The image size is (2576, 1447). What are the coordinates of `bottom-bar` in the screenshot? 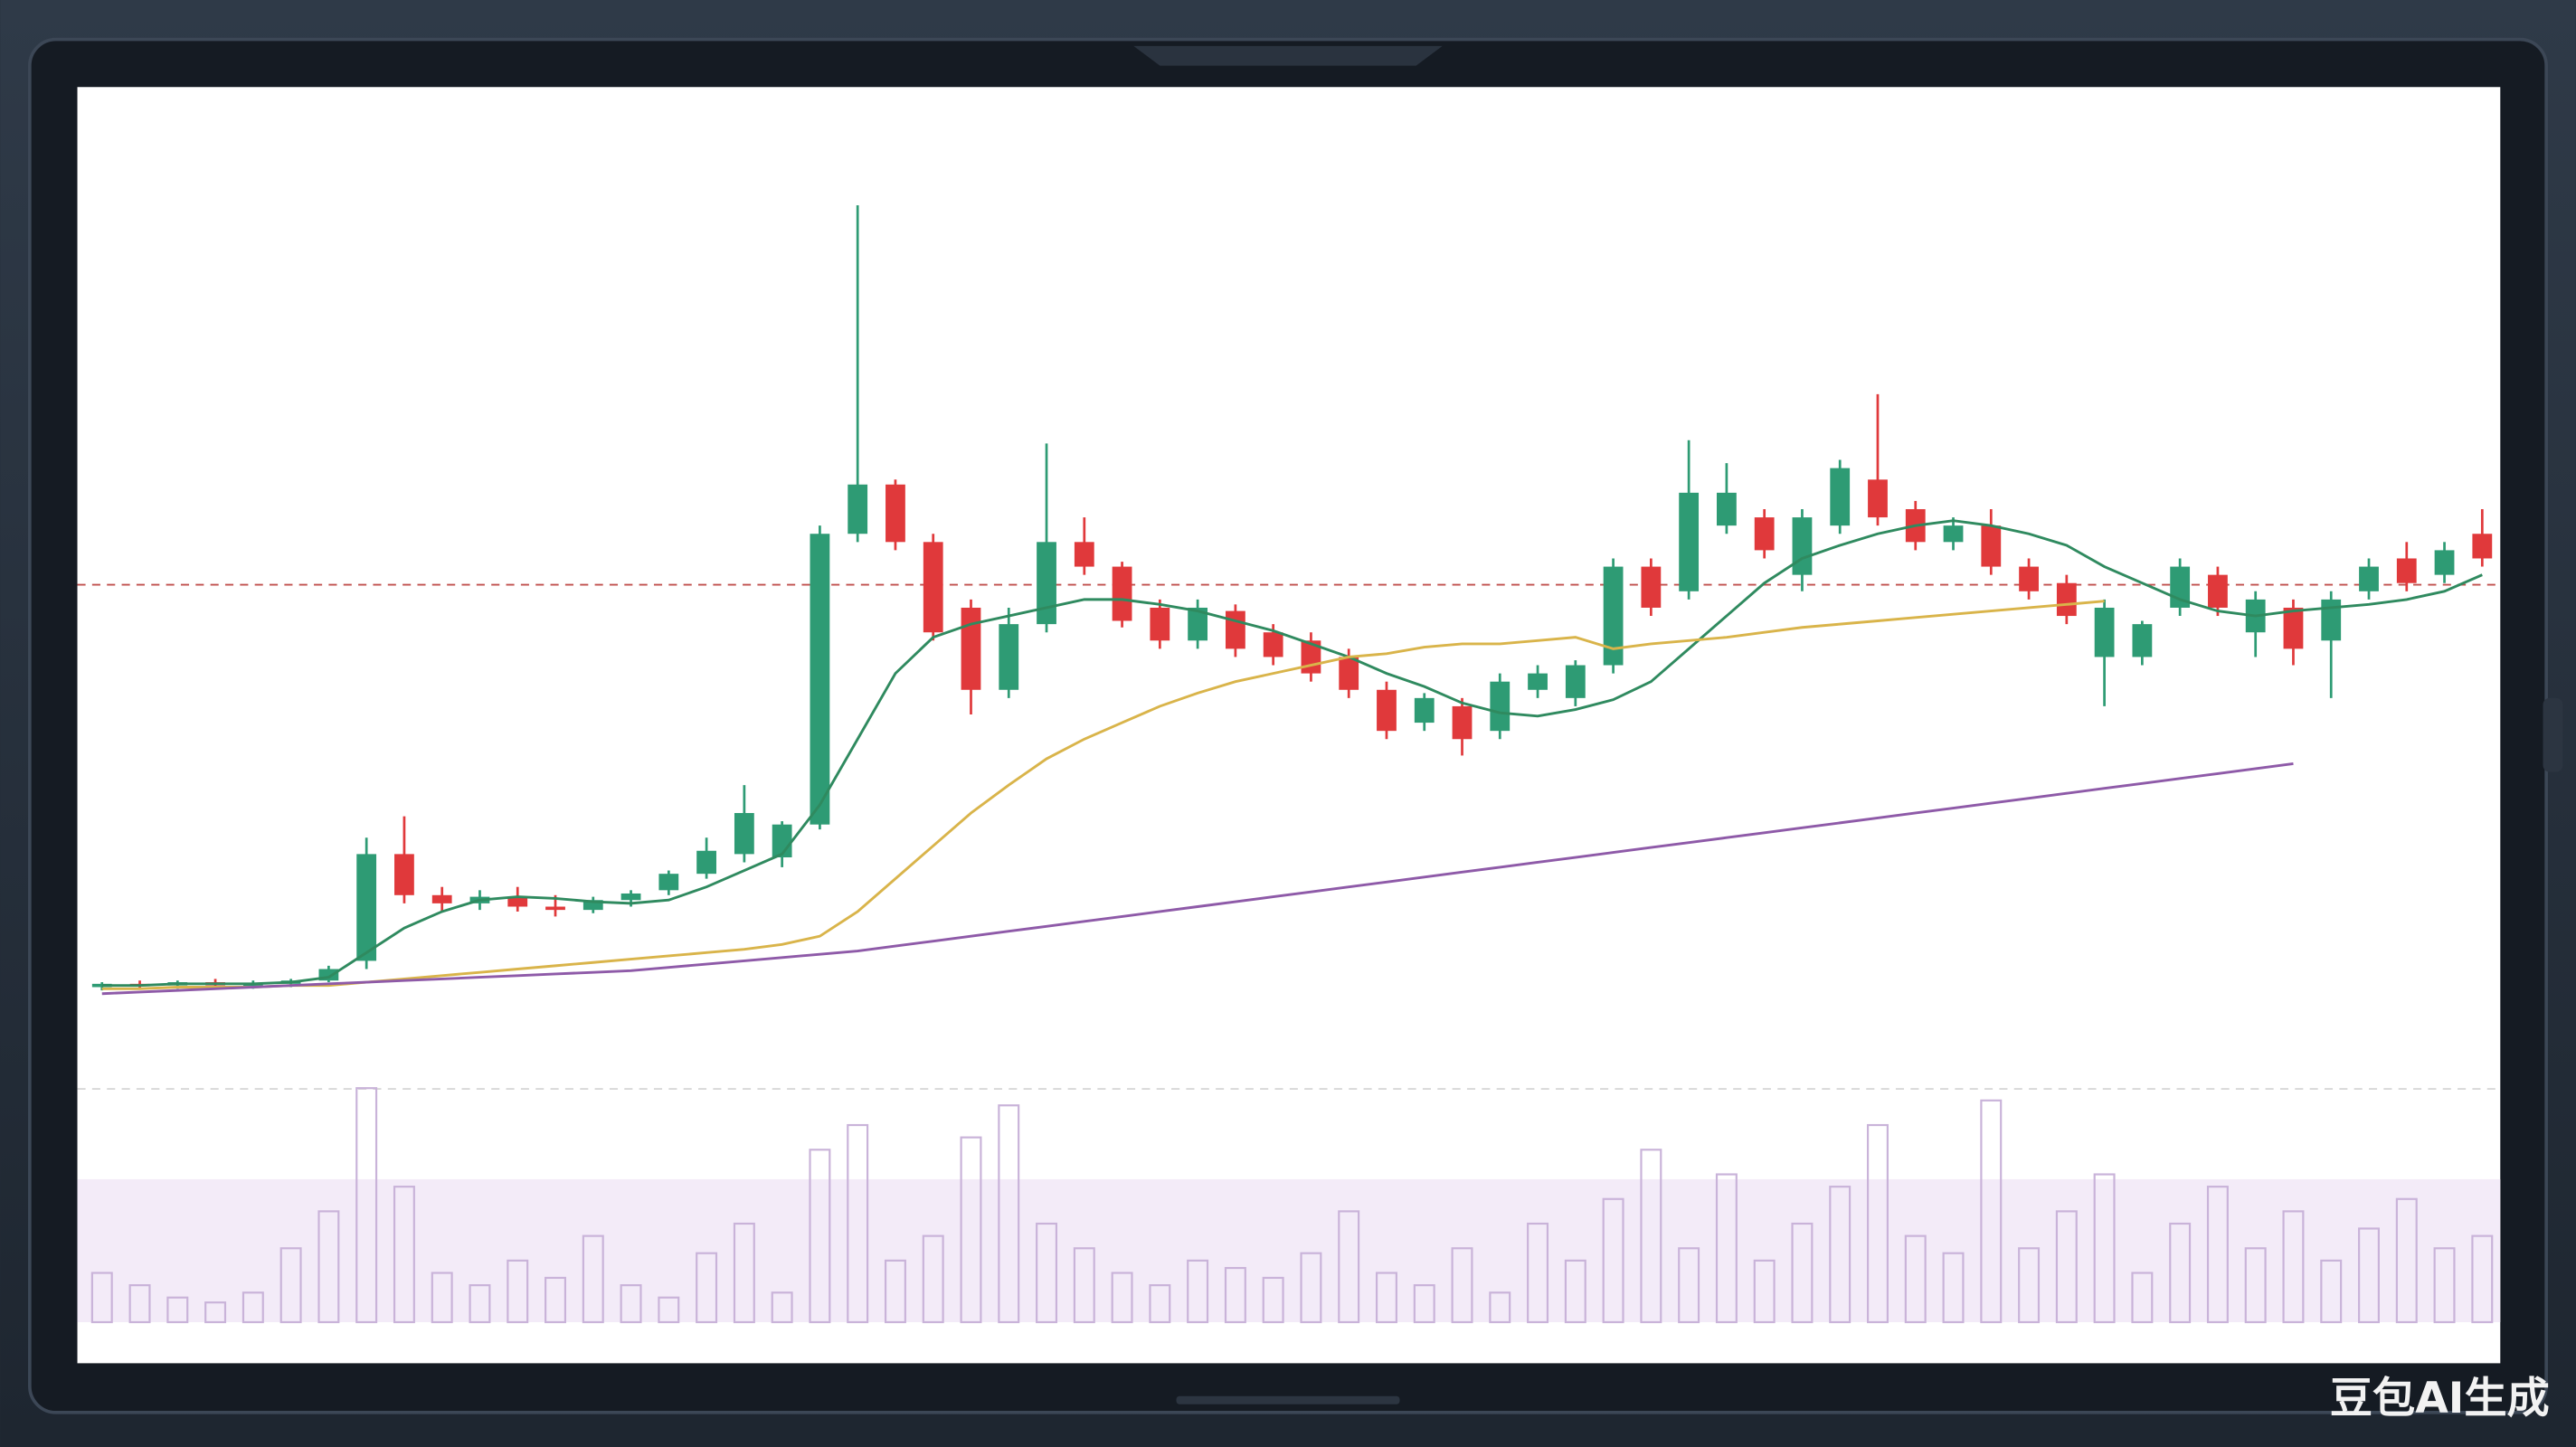 It's located at (1288, 1399).